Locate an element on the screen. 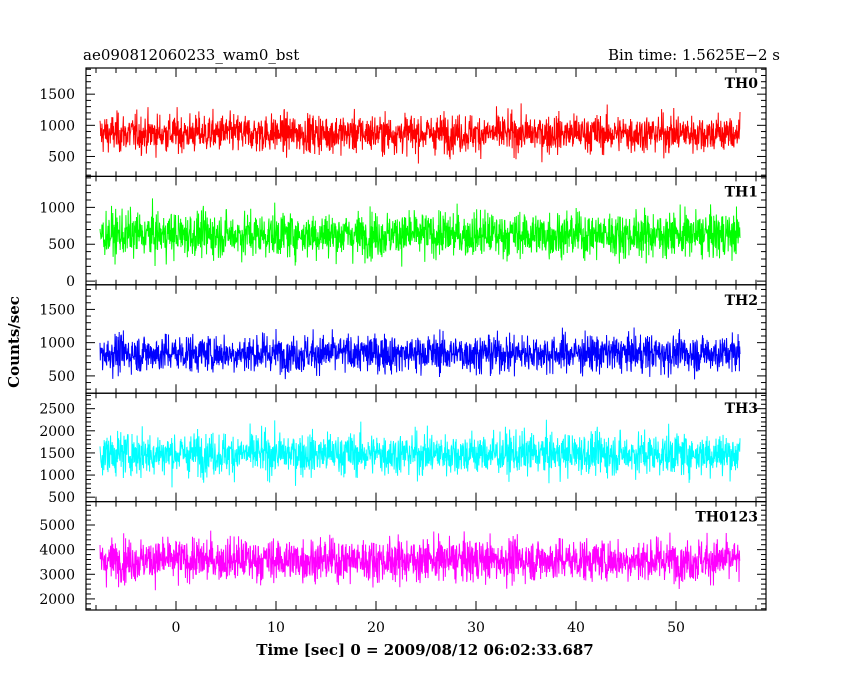 The width and height of the screenshot is (850, 680). panel-th0: 500 1000 1500 TH0 is located at coordinates (403, 122).